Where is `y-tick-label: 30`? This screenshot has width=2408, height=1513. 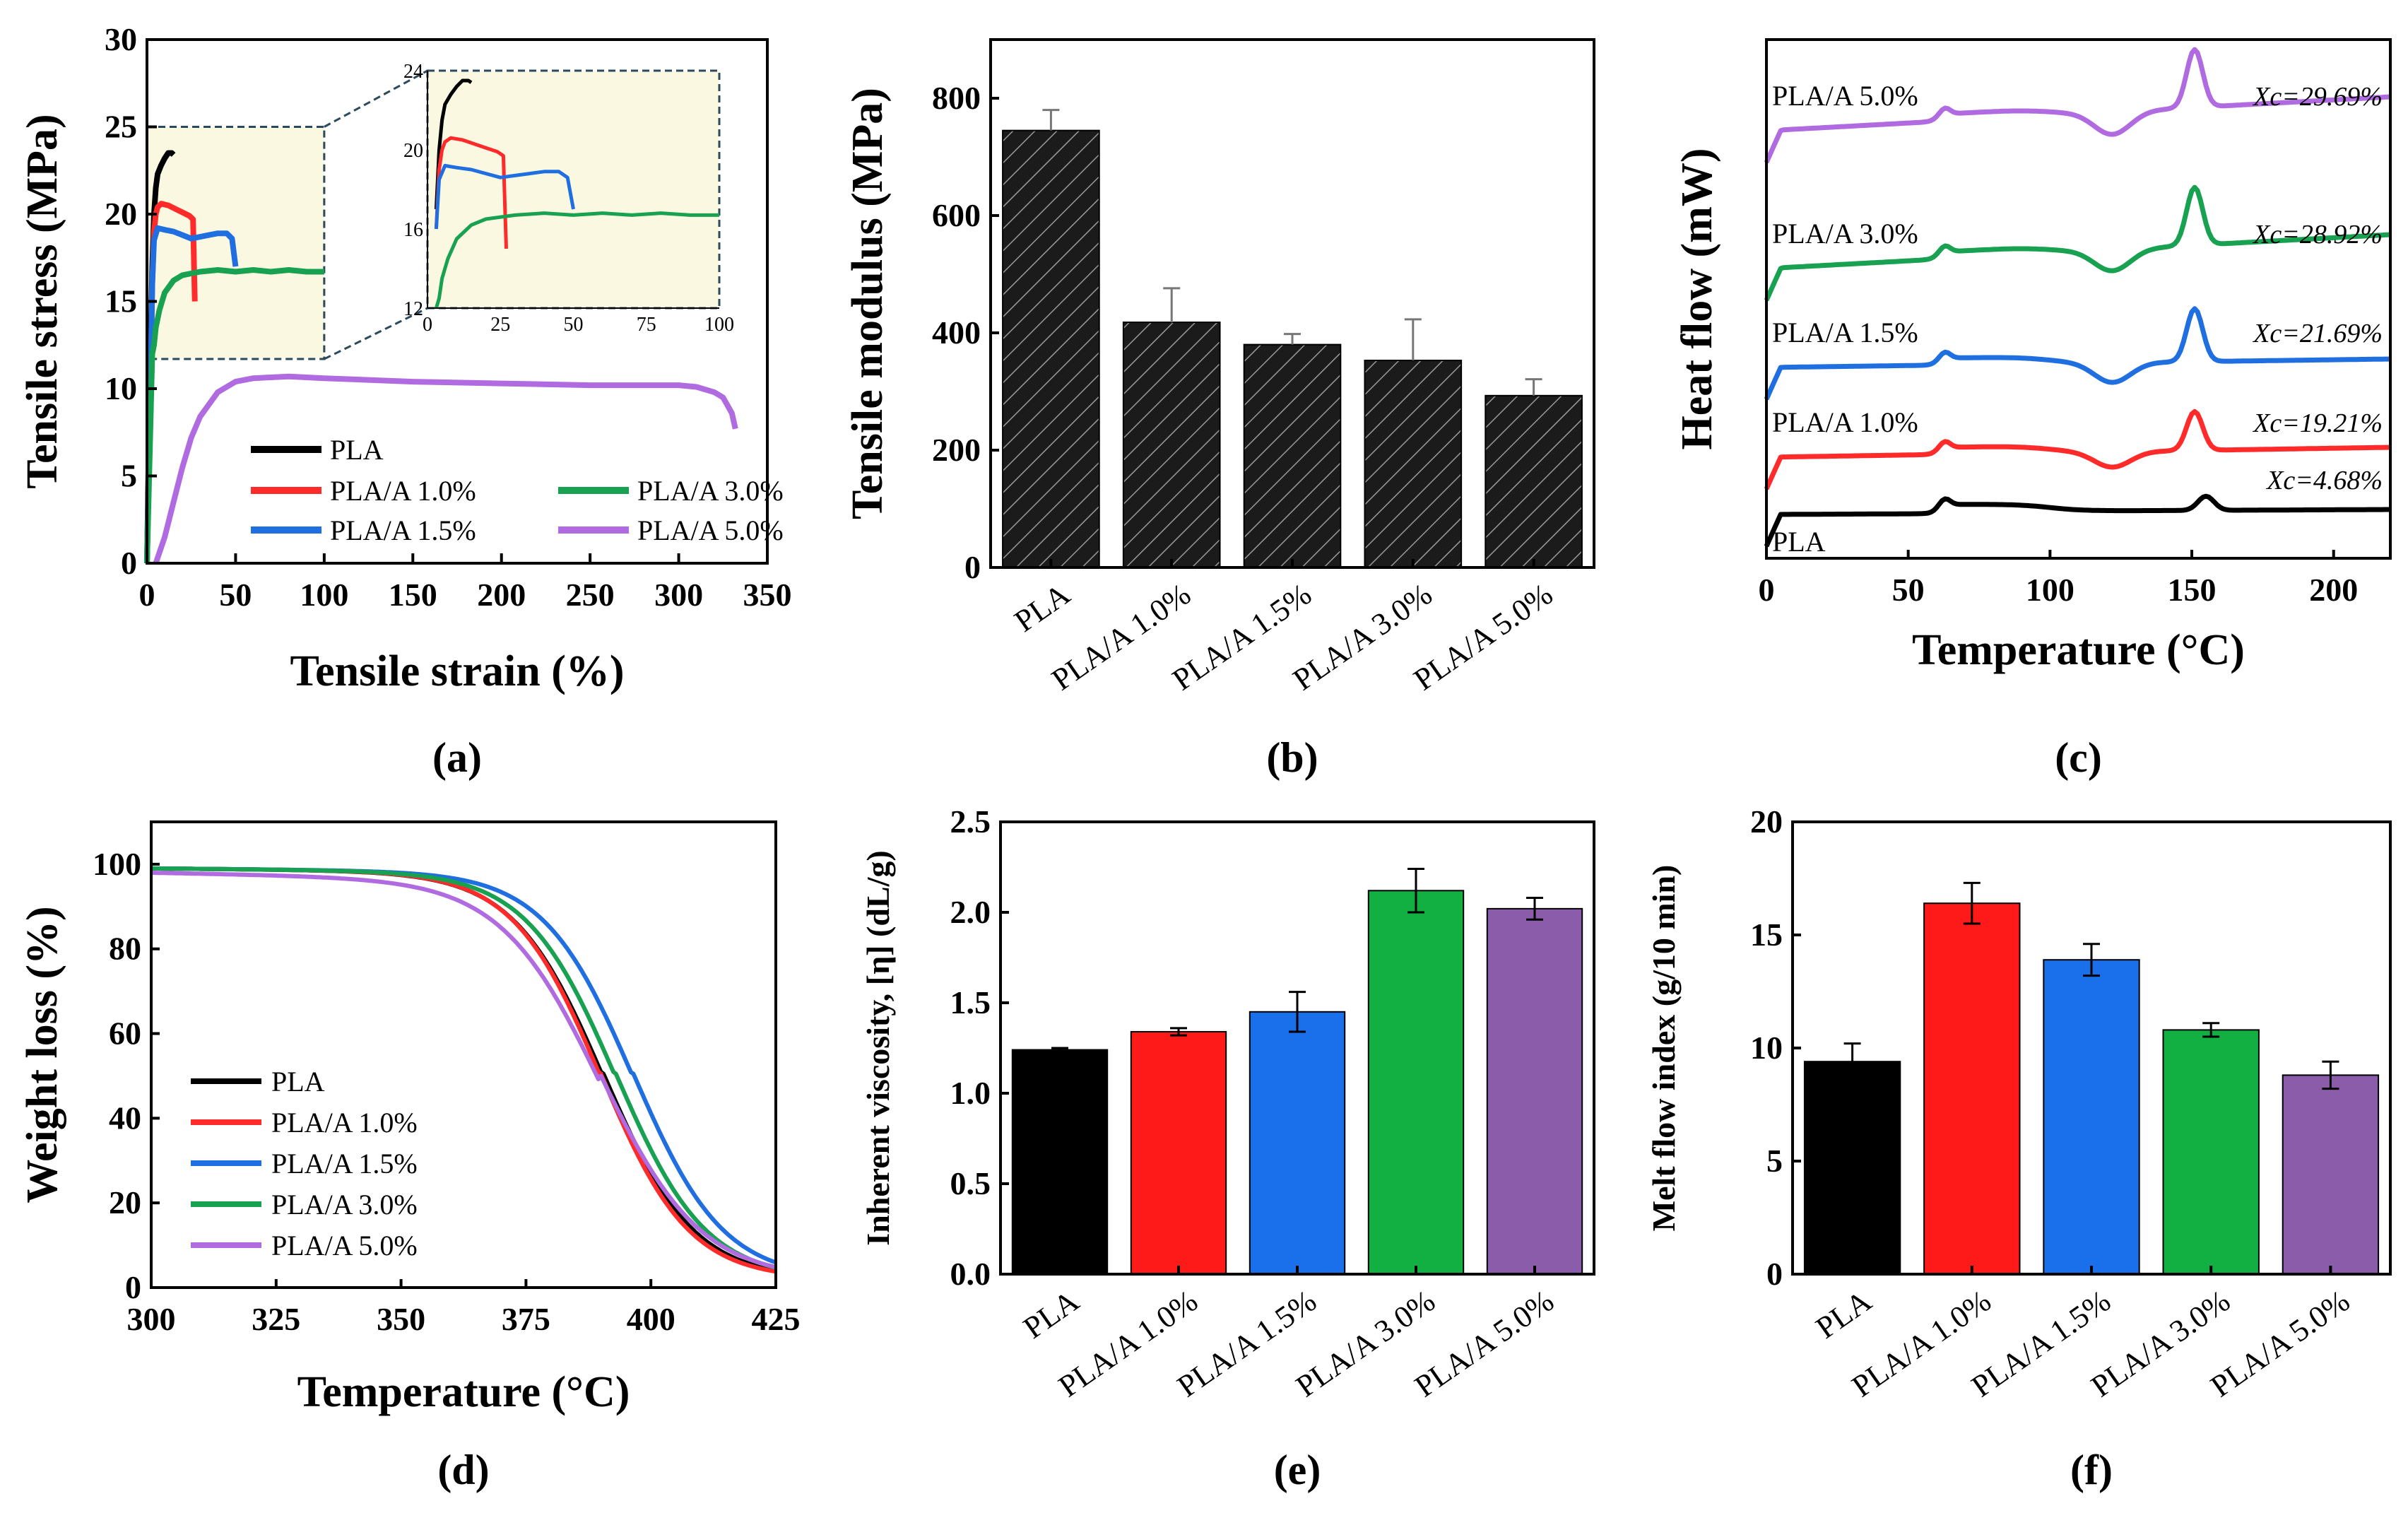 y-tick-label: 30 is located at coordinates (121, 39).